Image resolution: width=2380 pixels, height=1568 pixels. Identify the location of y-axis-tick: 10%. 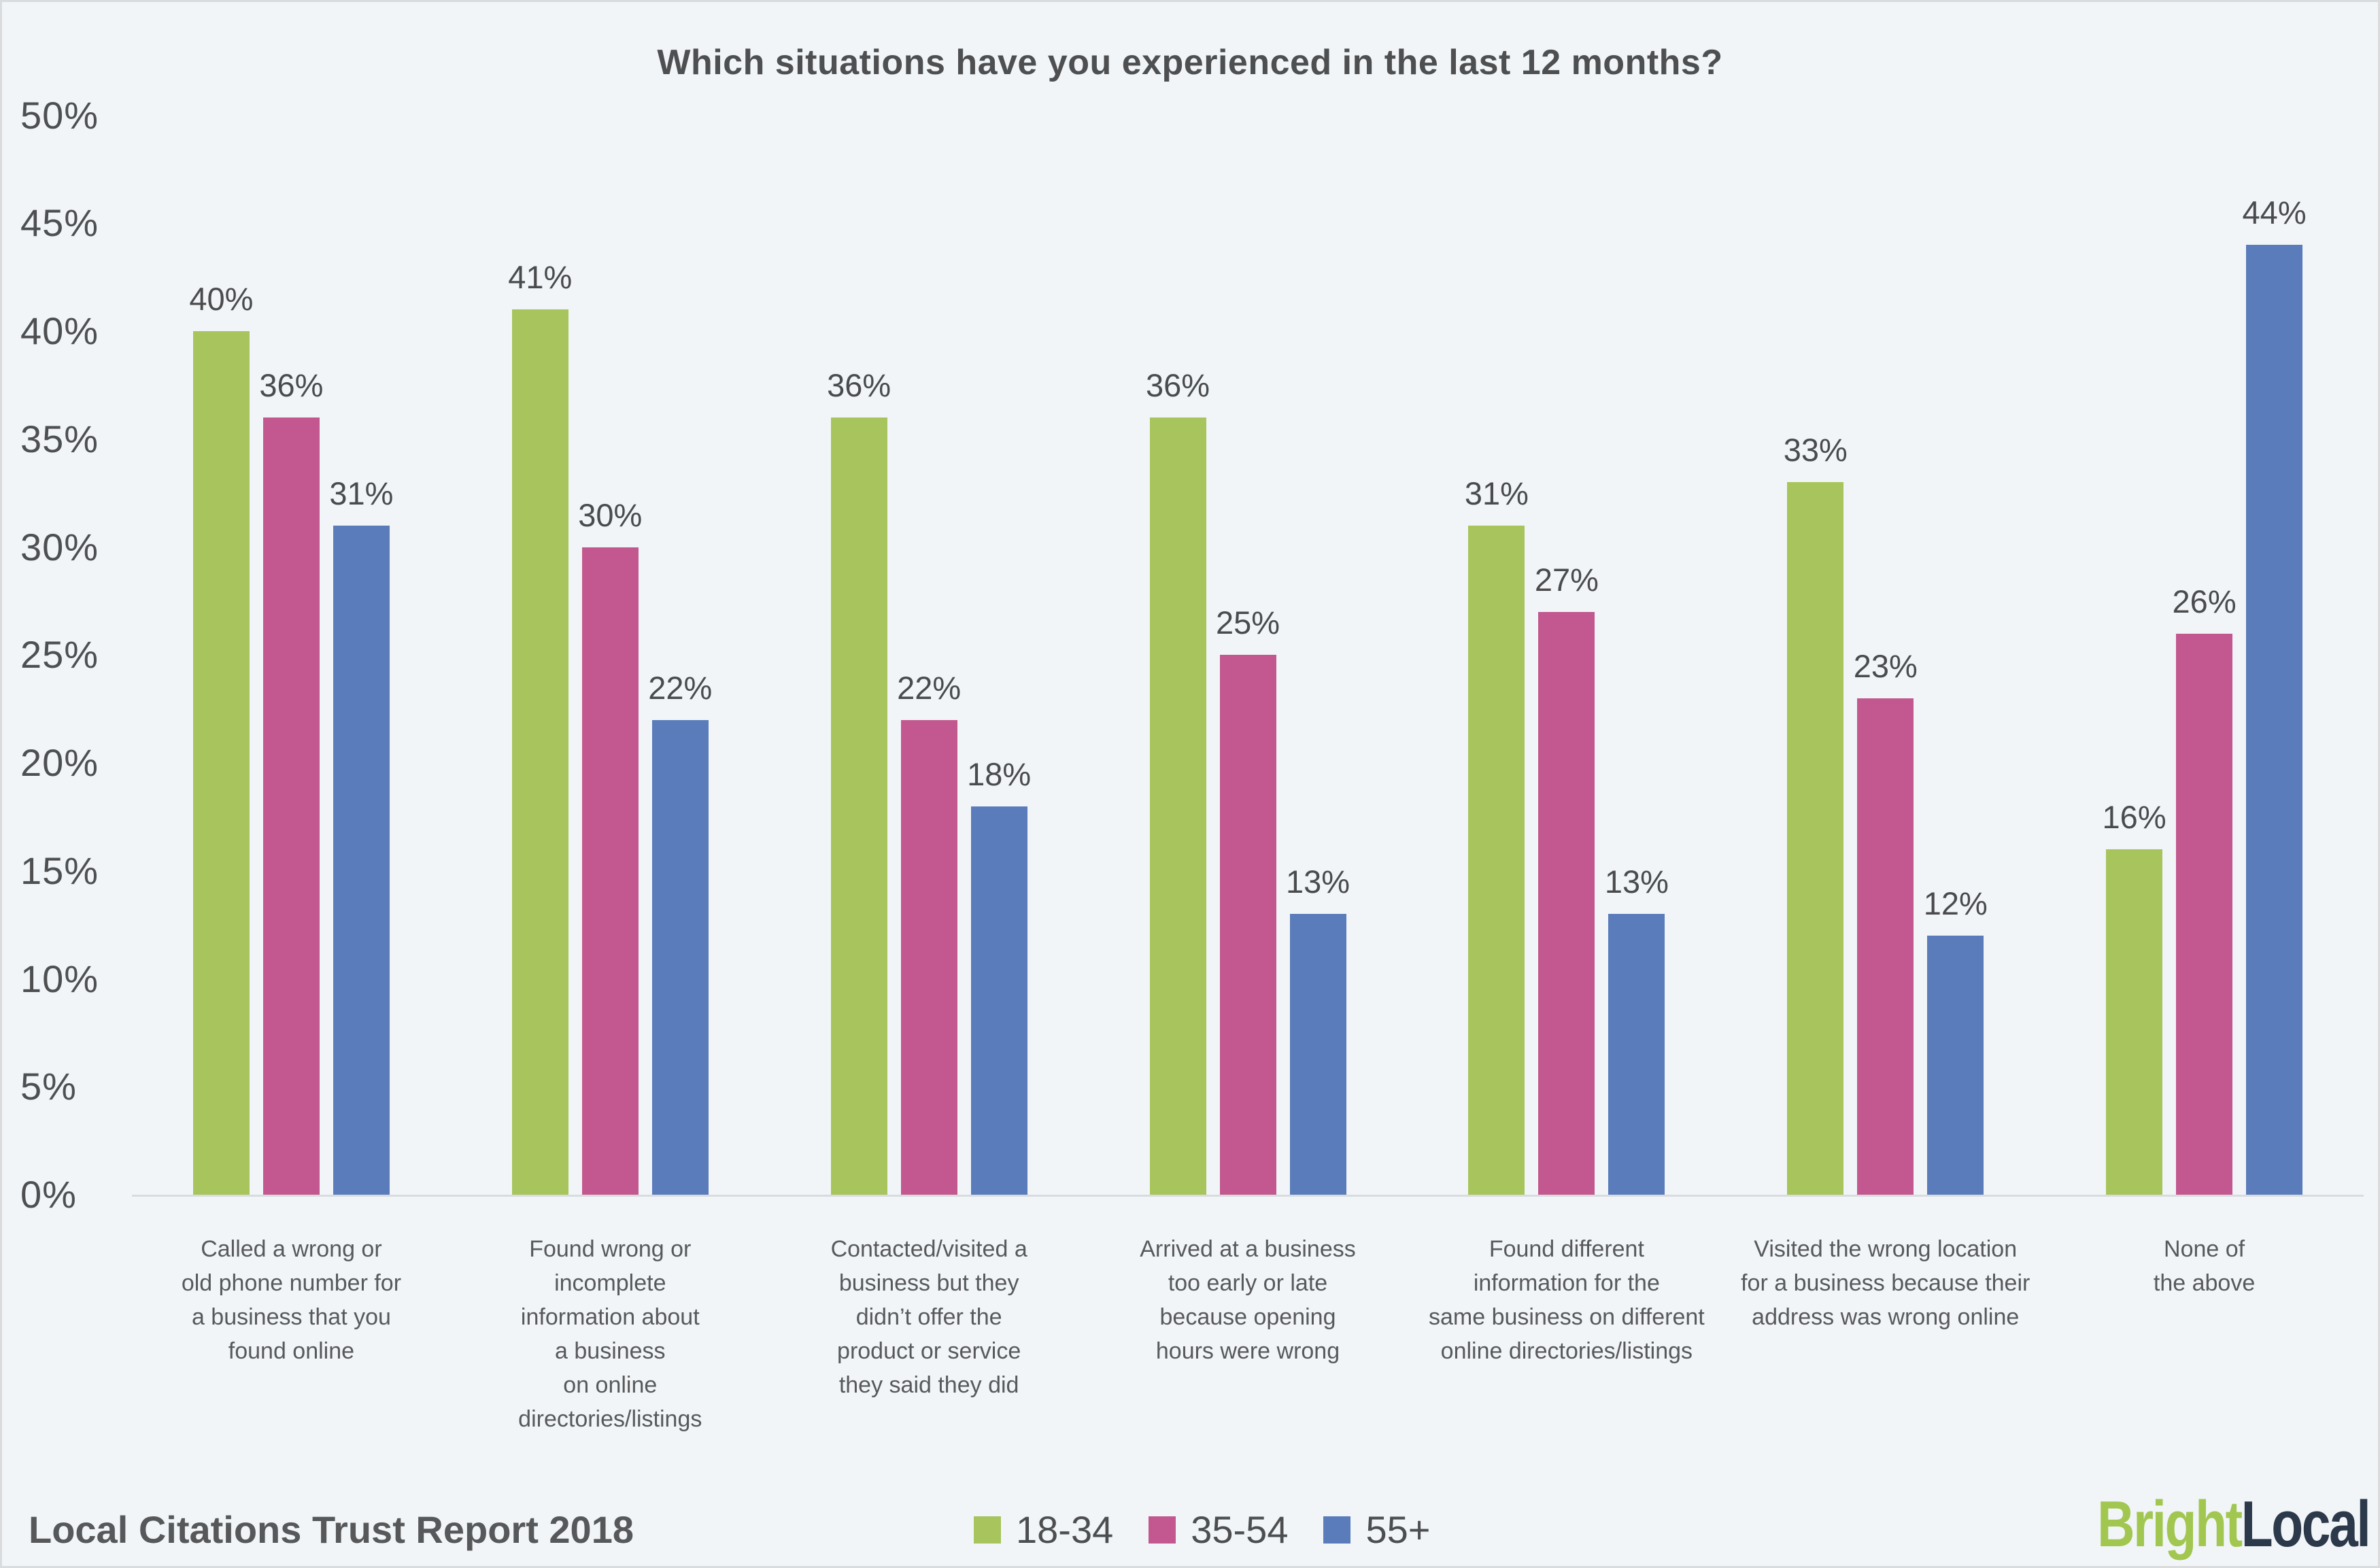
(60, 978).